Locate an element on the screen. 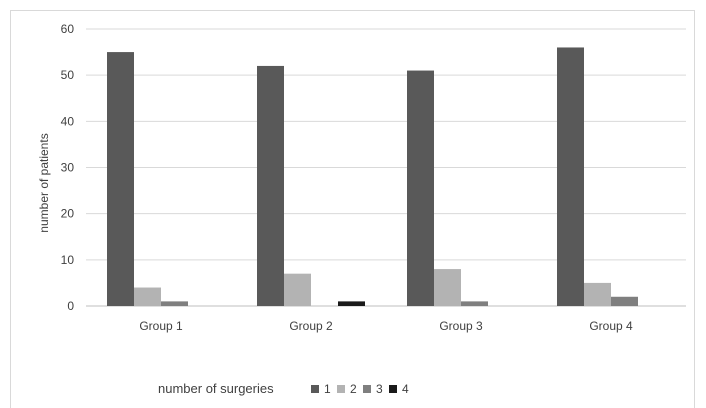 This screenshot has width=706, height=408. x-tick-label: Group 4 is located at coordinates (611, 326).